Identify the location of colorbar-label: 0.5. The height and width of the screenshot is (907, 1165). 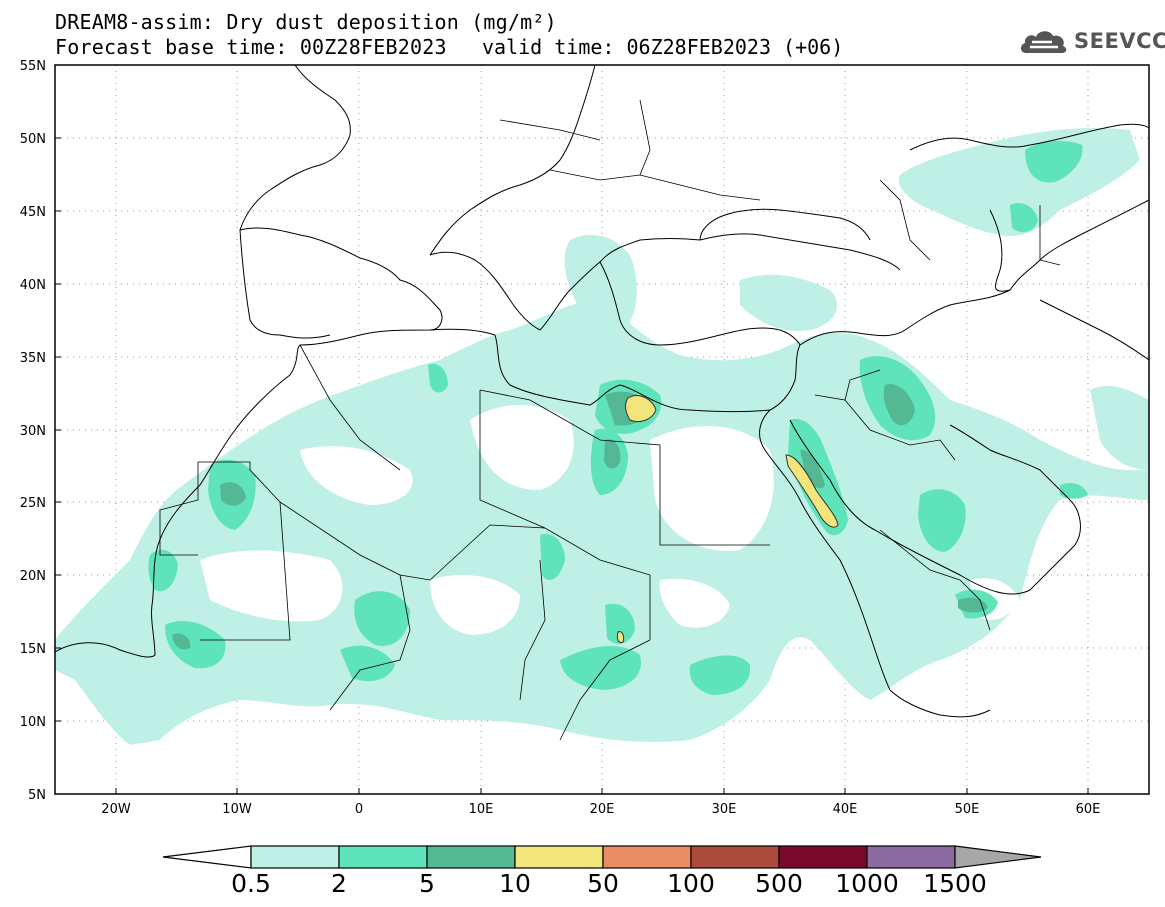
(251, 883).